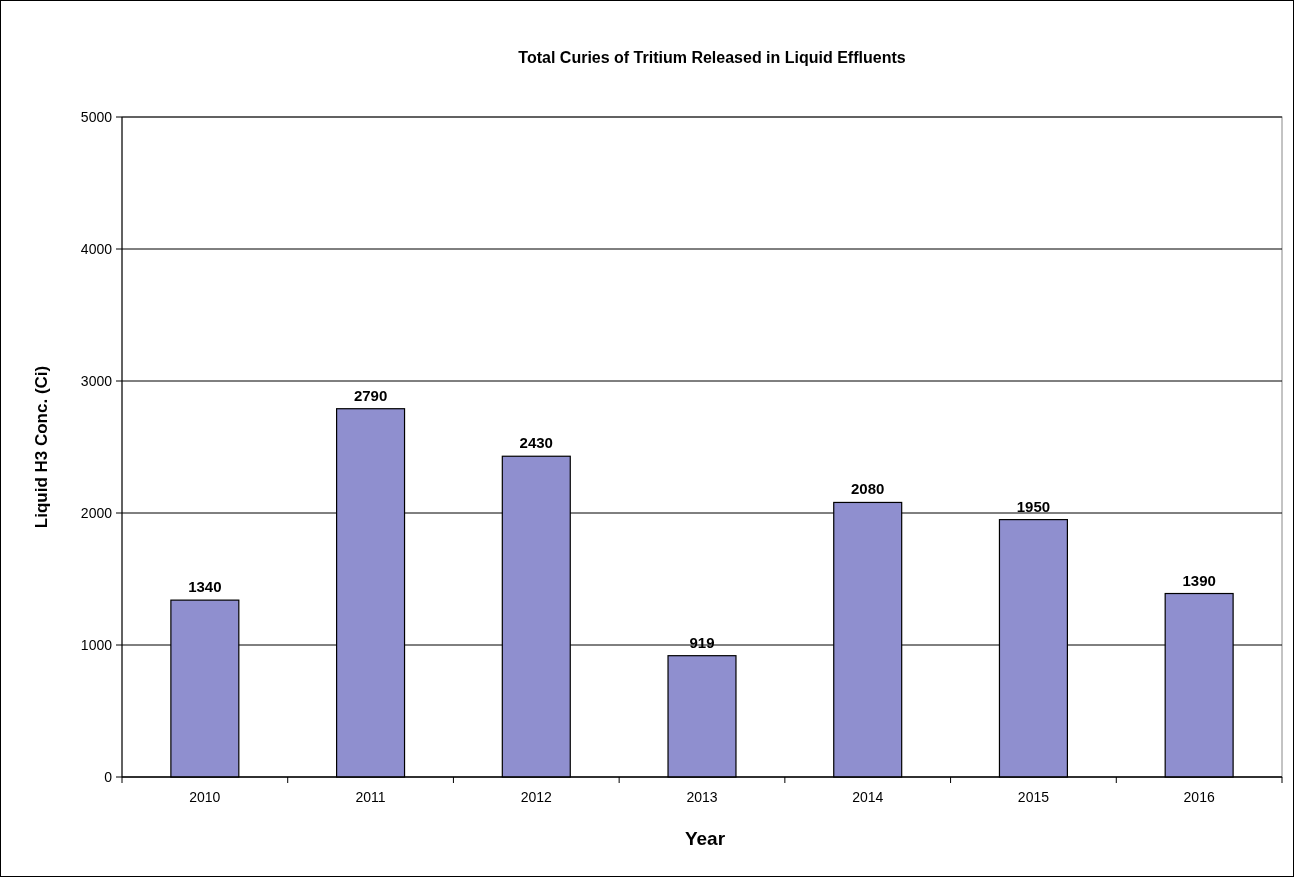 The width and height of the screenshot is (1294, 877). What do you see at coordinates (536, 797) in the screenshot?
I see `x-tick-label: 2012` at bounding box center [536, 797].